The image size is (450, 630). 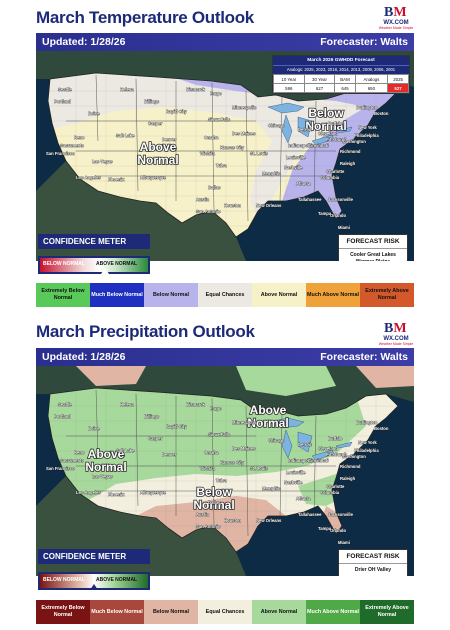 What do you see at coordinates (157, 160) in the screenshot?
I see `map-label-above-line2: Normal` at bounding box center [157, 160].